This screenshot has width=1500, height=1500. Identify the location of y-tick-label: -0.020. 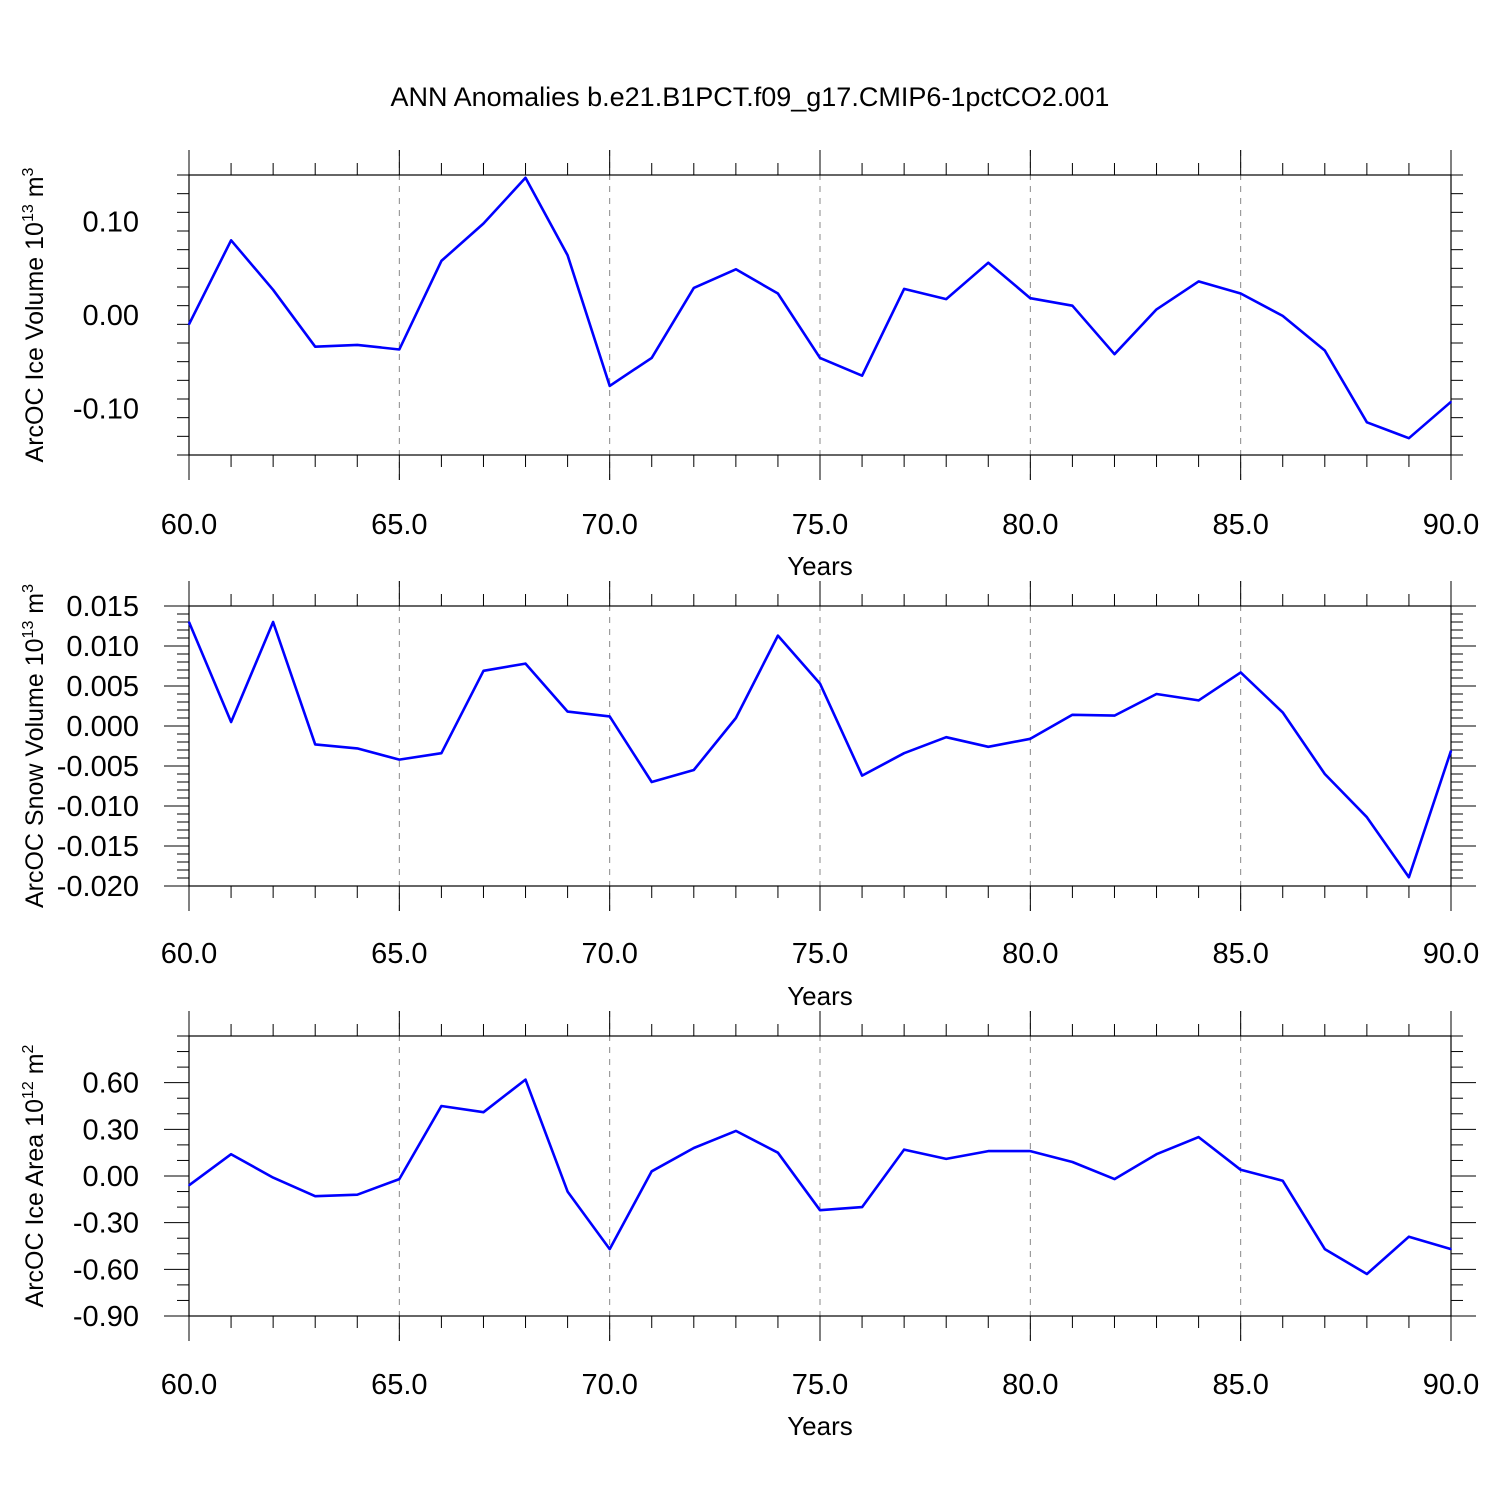
(98, 887).